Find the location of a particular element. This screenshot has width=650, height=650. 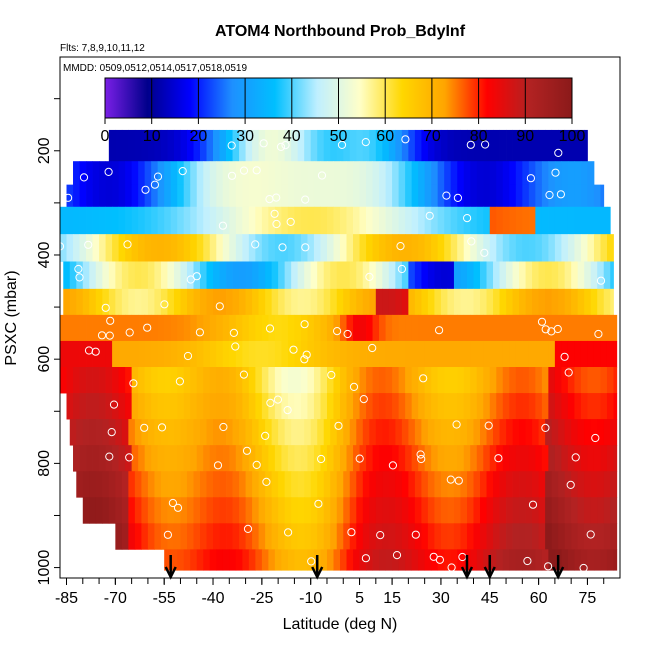

colorbar-tick-label: 20 is located at coordinates (199, 136).